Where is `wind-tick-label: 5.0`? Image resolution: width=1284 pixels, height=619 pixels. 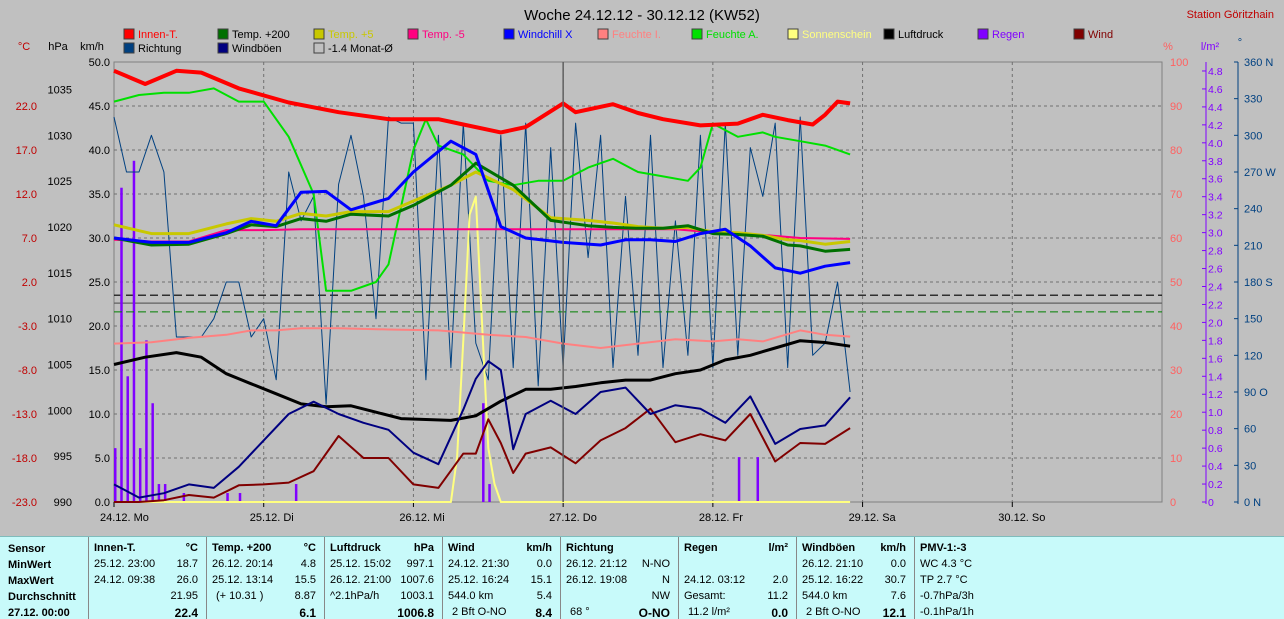 wind-tick-label: 5.0 is located at coordinates (102, 459).